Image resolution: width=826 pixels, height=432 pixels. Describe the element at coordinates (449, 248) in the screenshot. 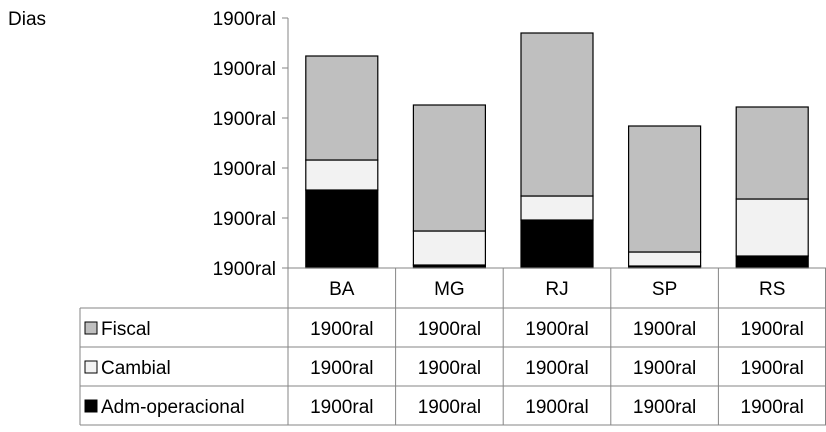

I see `bar-segment-cambial-mg` at that location.